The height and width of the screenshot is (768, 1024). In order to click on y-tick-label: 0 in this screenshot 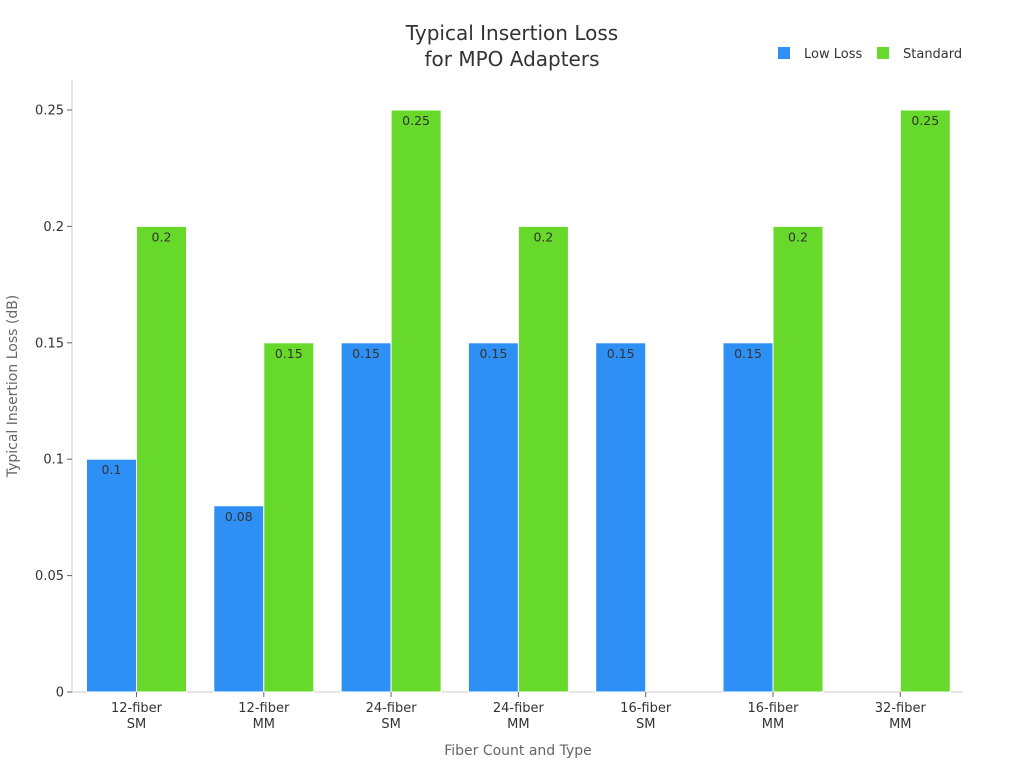, I will do `click(60, 693)`.